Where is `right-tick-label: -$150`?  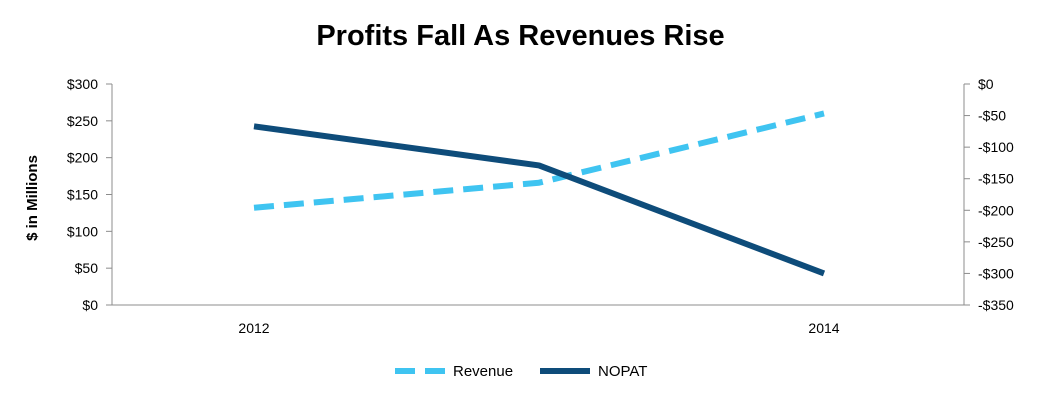
right-tick-label: -$150 is located at coordinates (996, 179).